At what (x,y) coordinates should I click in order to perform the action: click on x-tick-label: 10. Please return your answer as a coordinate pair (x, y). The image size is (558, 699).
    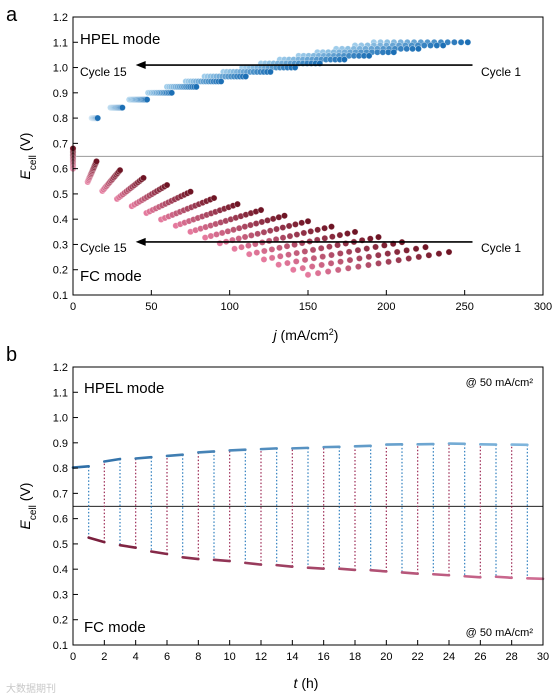
    Looking at the image, I should click on (230, 657).